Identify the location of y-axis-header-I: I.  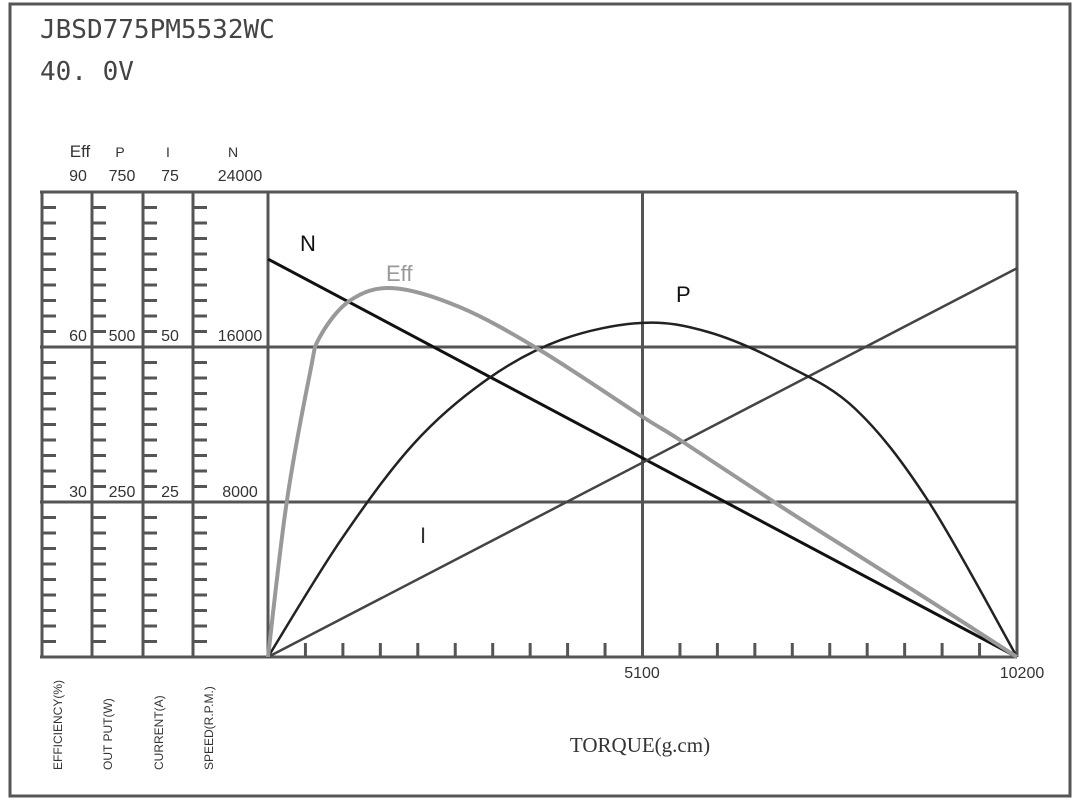
(168, 152).